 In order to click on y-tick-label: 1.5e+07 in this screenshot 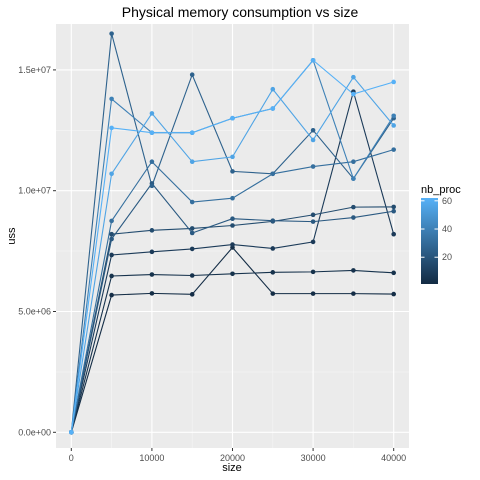, I will do `click(34, 70)`.